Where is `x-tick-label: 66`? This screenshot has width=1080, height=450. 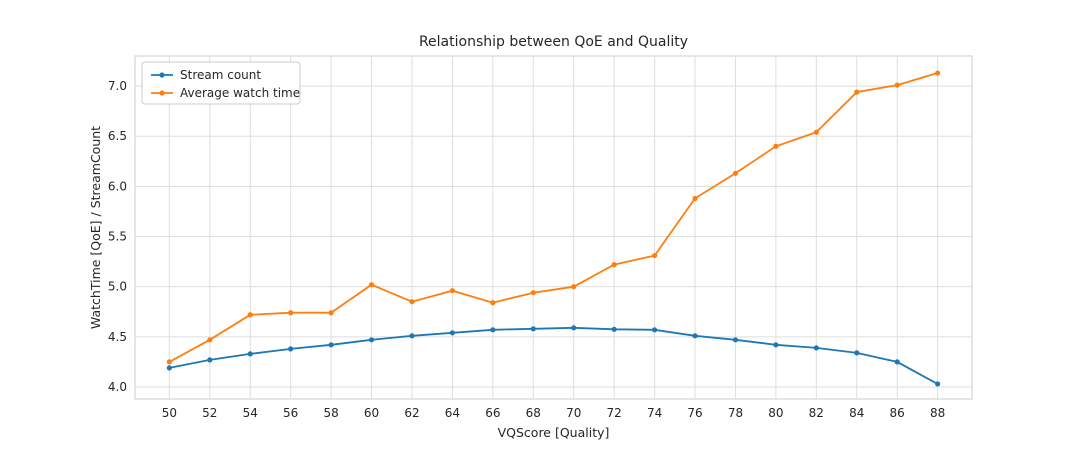 x-tick-label: 66 is located at coordinates (492, 413).